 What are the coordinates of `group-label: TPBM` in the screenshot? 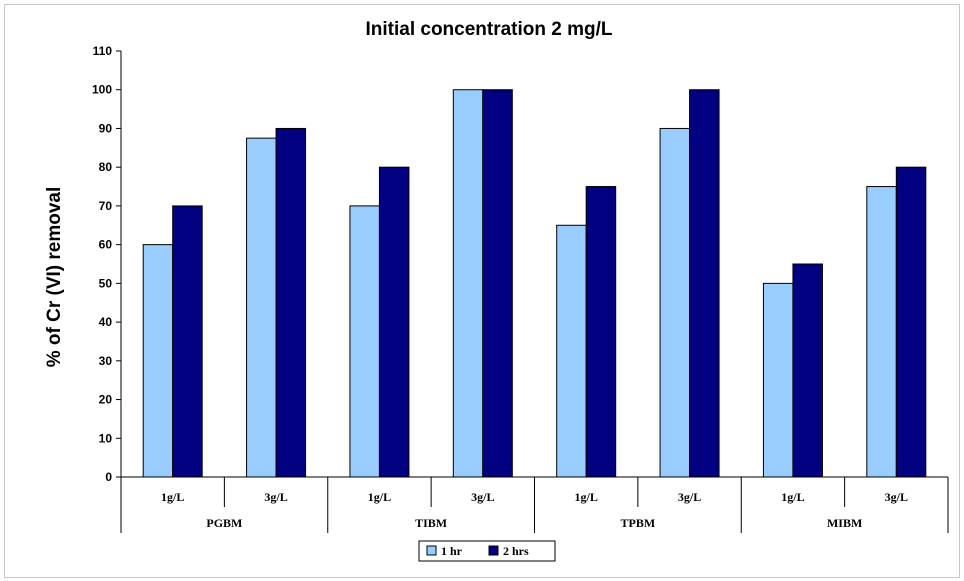 It's located at (638, 523).